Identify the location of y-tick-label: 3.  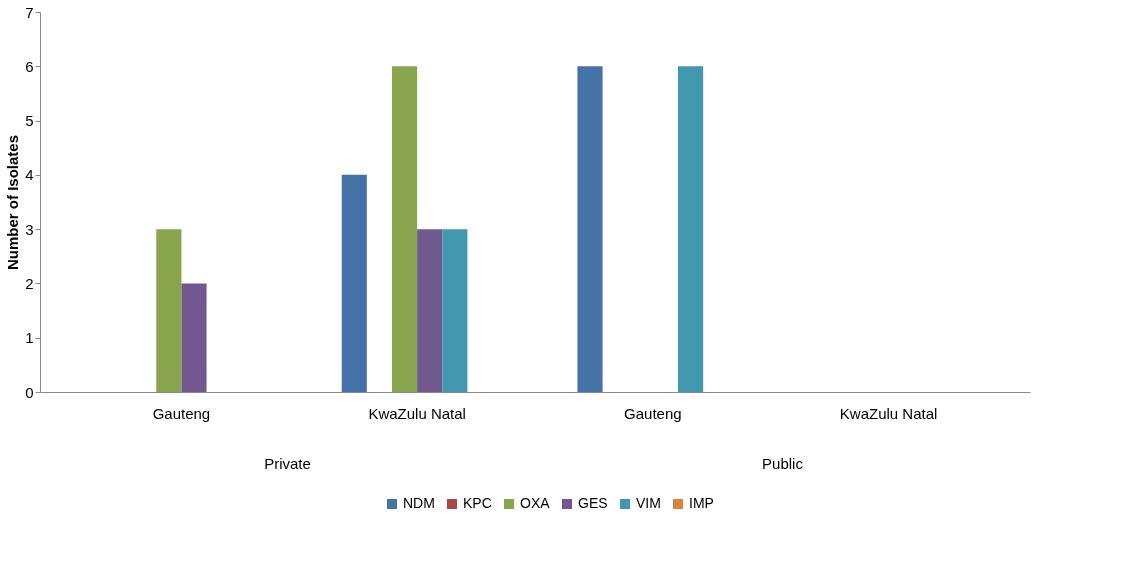
(29, 229).